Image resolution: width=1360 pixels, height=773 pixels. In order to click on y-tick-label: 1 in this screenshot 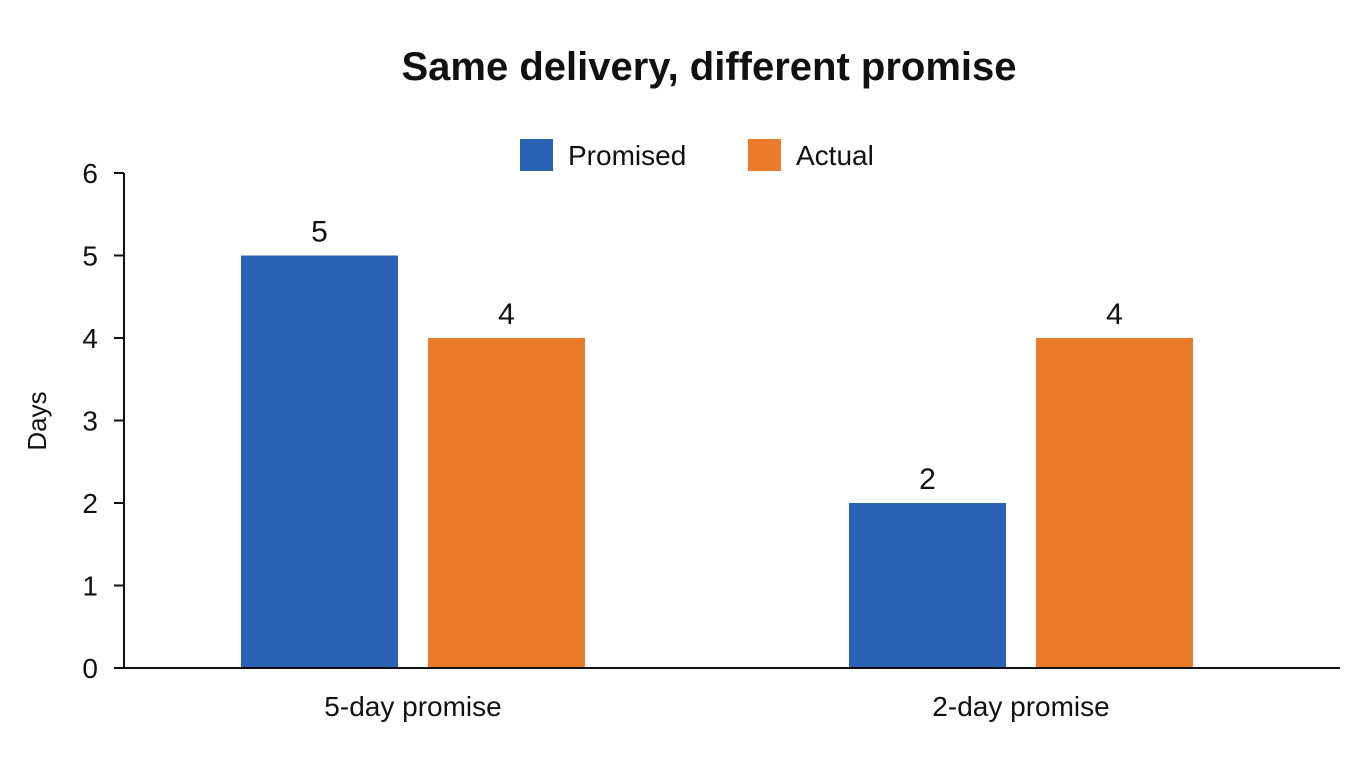, I will do `click(90, 586)`.